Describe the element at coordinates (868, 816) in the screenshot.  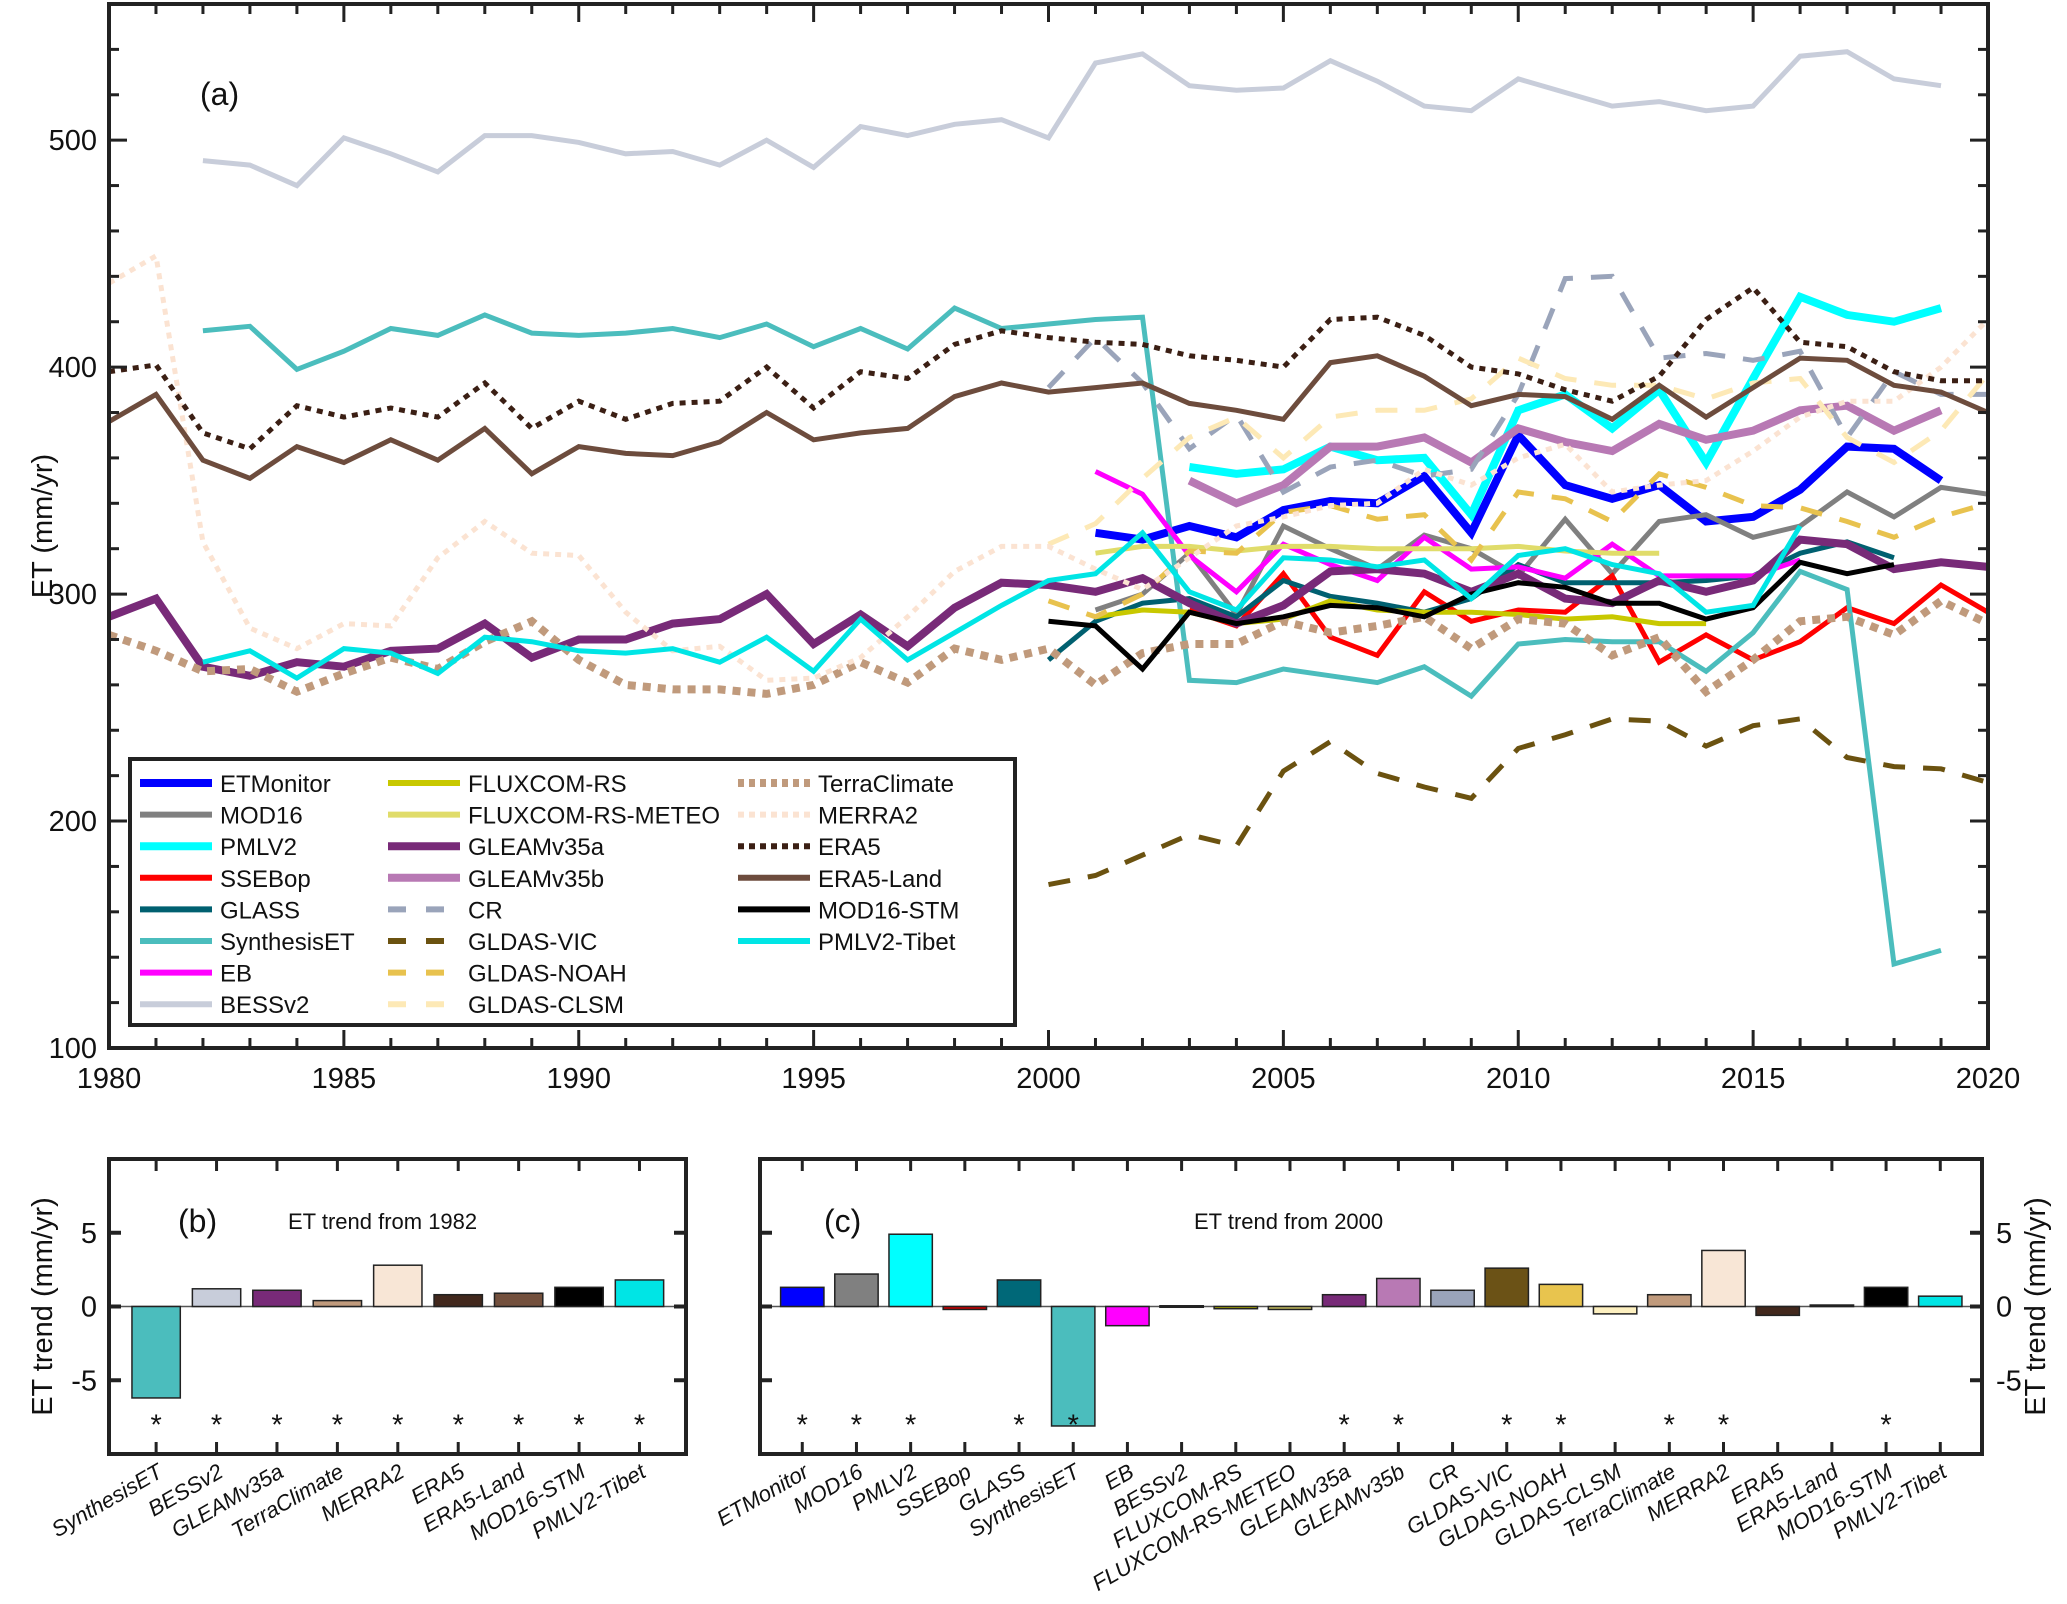
I see `legend-label: MERRA2` at that location.